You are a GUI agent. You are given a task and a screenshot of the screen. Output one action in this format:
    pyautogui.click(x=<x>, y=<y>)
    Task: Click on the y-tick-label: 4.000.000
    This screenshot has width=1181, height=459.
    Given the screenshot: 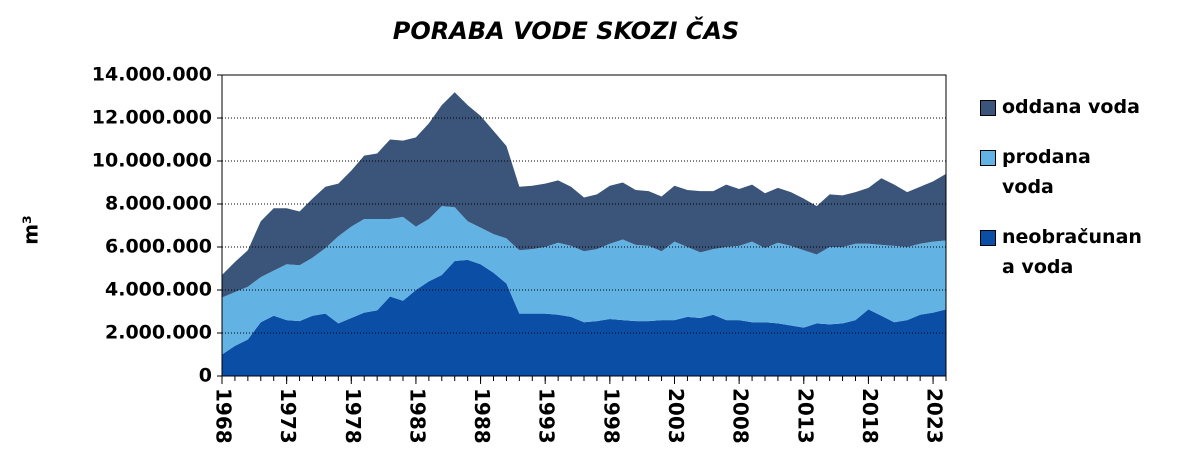 What is the action you would take?
    pyautogui.click(x=158, y=290)
    